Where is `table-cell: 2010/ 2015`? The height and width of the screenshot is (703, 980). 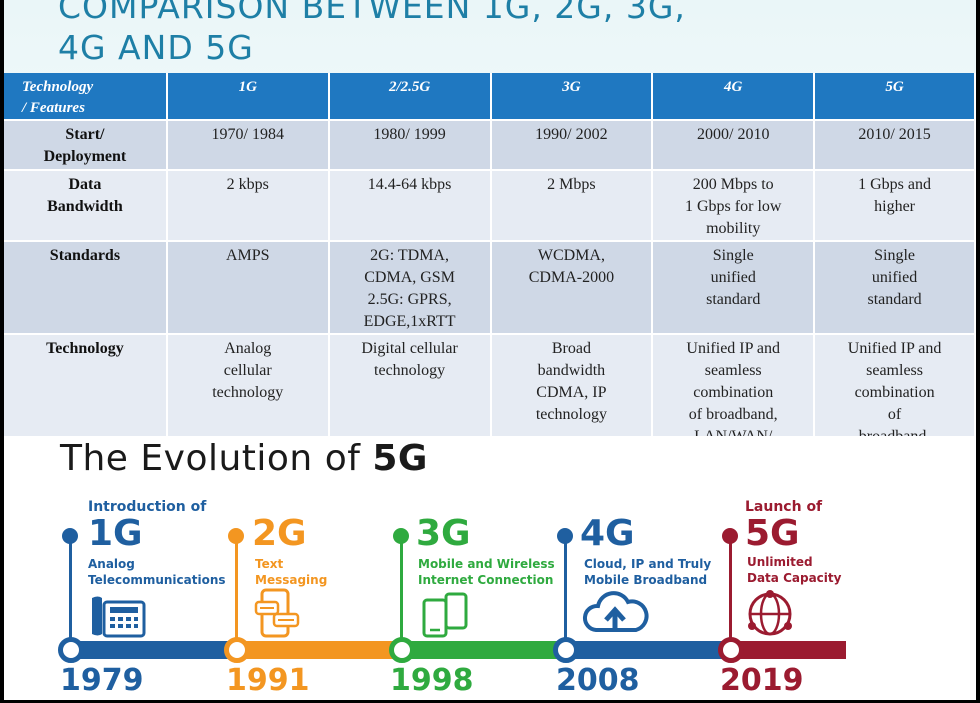
table-cell: 2010/ 2015 is located at coordinates (895, 144).